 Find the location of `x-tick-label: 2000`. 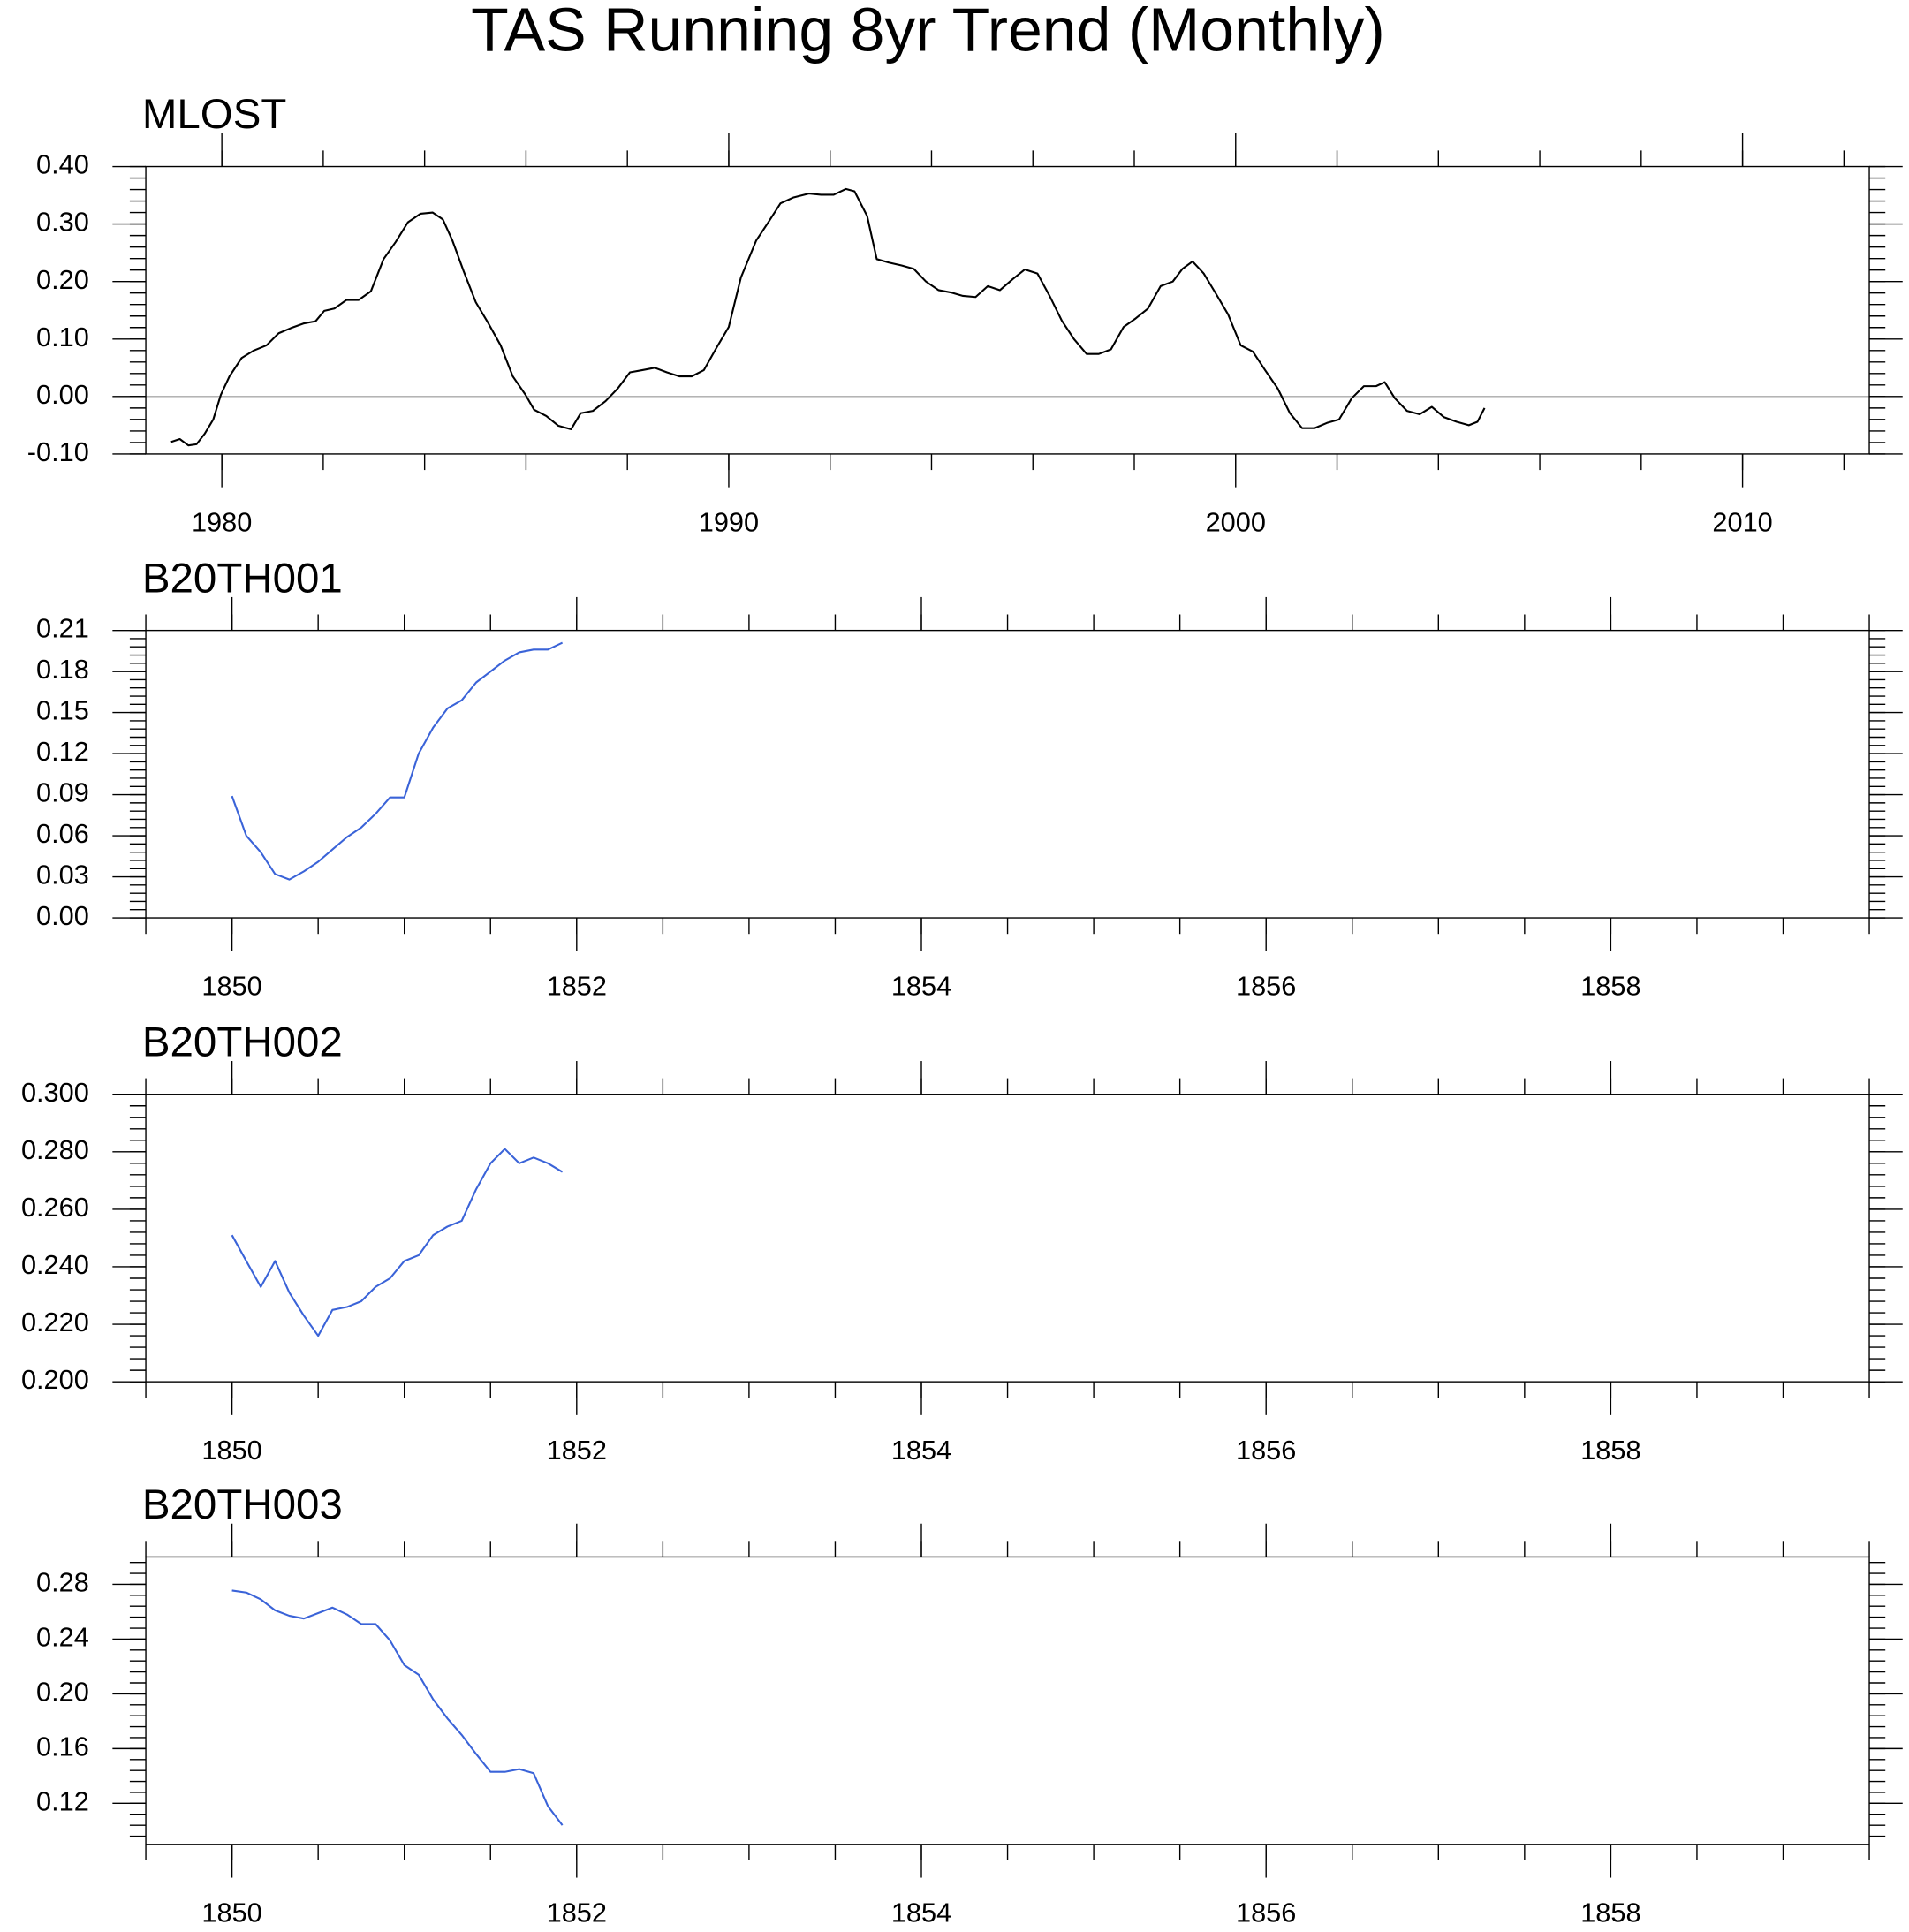

x-tick-label: 2000 is located at coordinates (1236, 522).